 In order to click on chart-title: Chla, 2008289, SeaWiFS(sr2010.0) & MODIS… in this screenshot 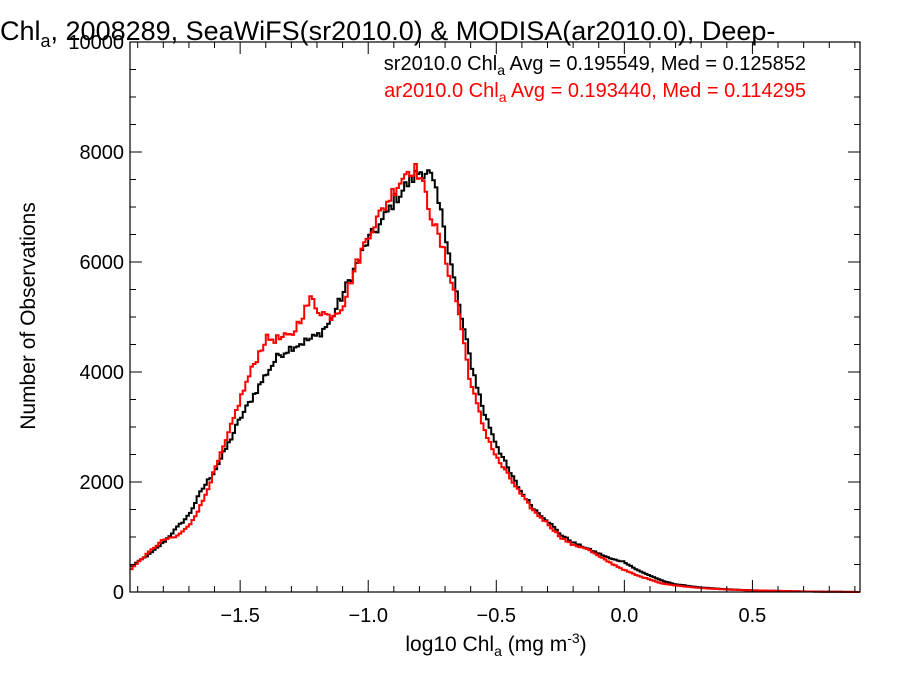, I will do `click(387, 33)`.